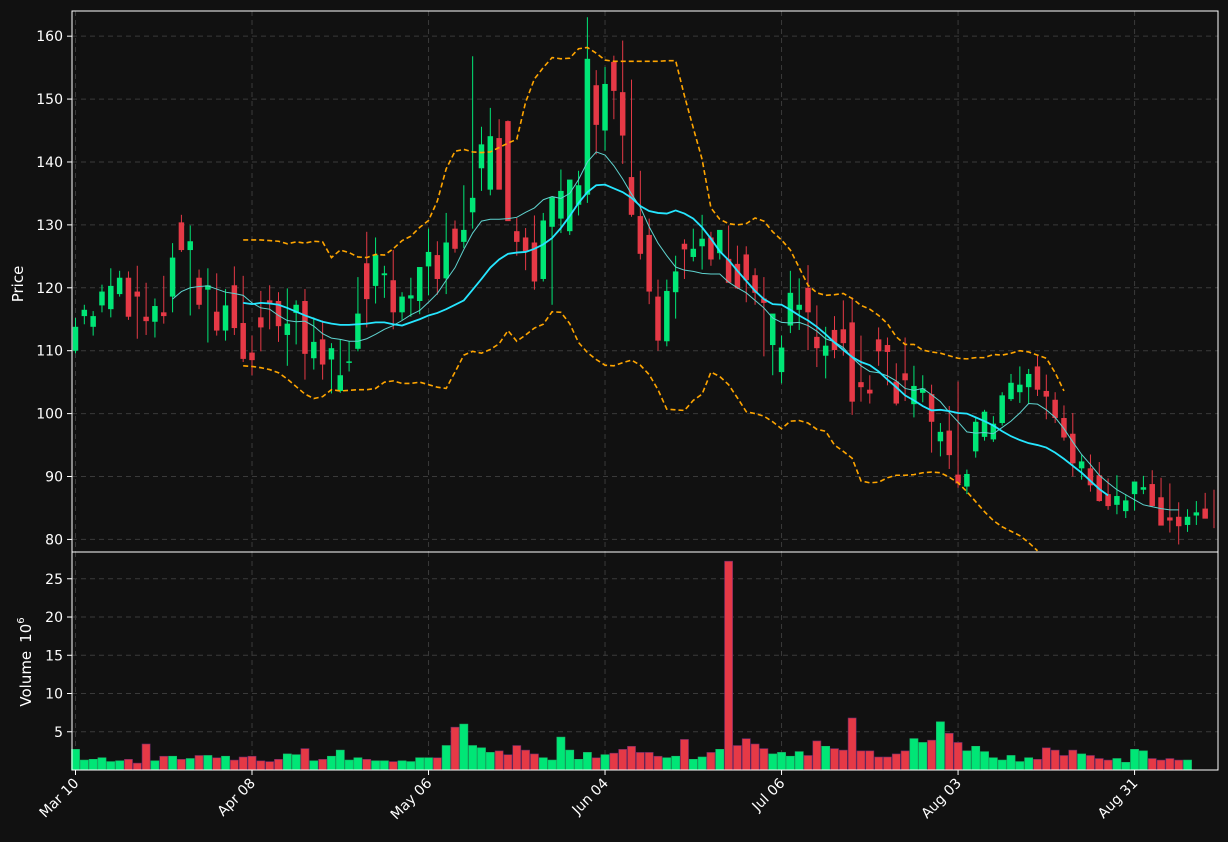 The width and height of the screenshot is (1228, 842). I want to click on price-tick-label: 120, so click(49, 289).